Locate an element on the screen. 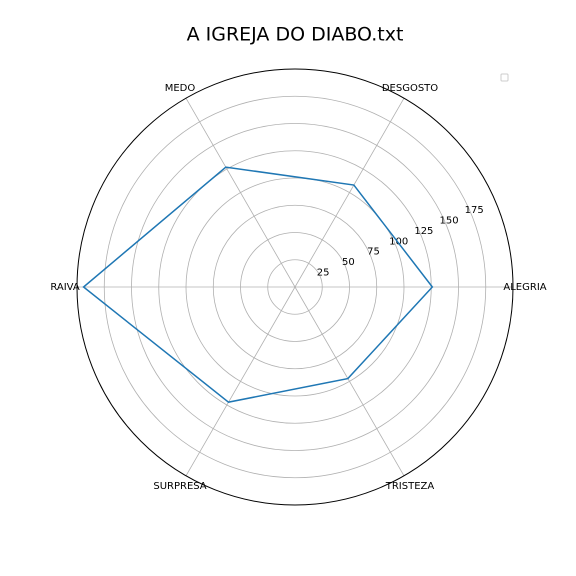 The height and width of the screenshot is (576, 576). r-tick-label: 50 is located at coordinates (348, 262).